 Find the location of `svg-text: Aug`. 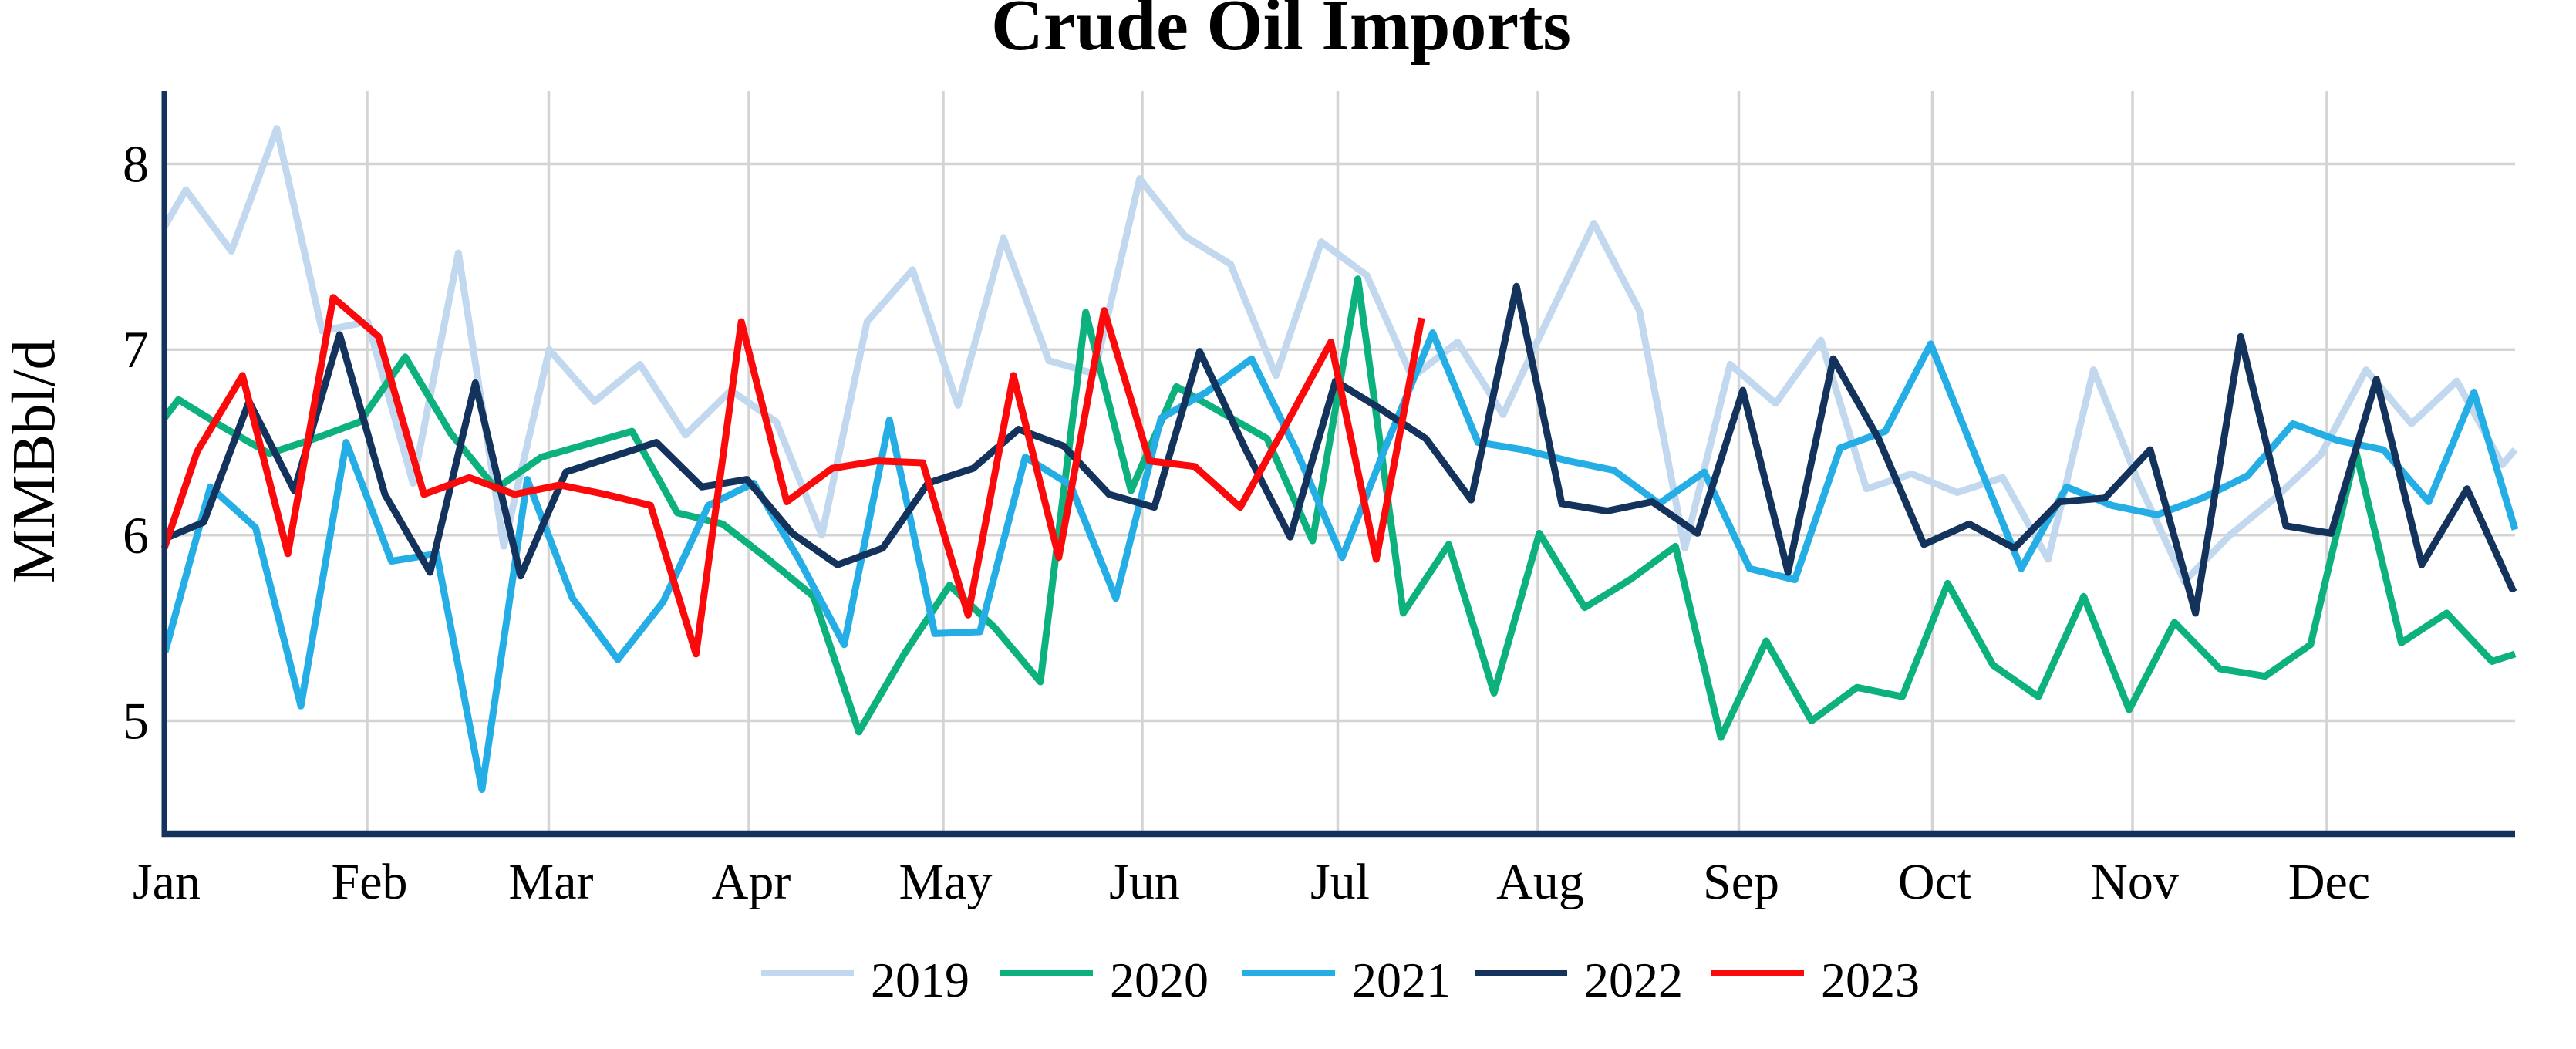

svg-text: Aug is located at coordinates (1540, 882).